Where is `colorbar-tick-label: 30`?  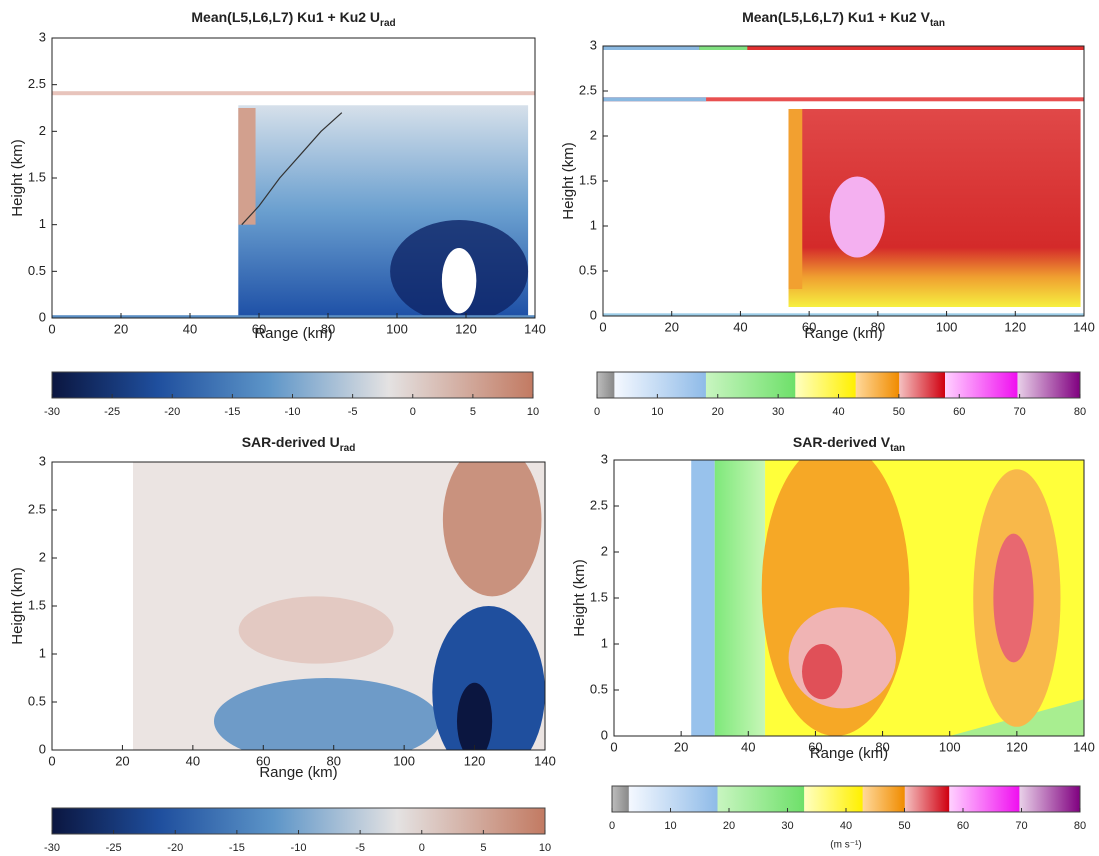
colorbar-tick-label: 30 is located at coordinates (787, 826).